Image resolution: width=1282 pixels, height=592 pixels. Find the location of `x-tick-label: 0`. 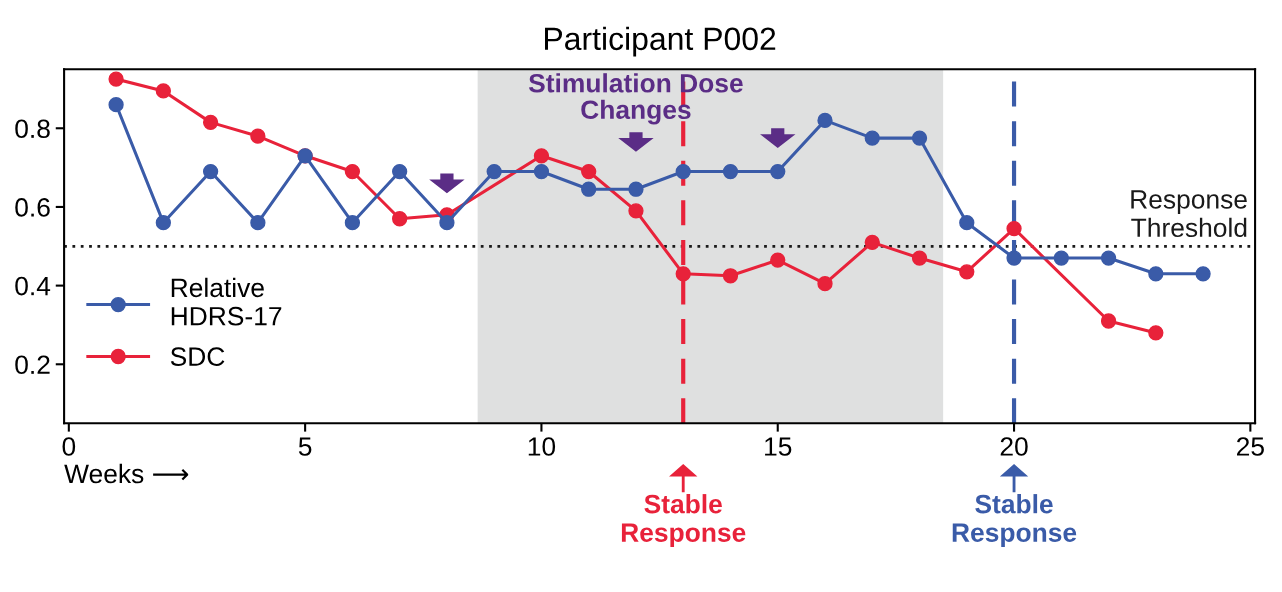

x-tick-label: 0 is located at coordinates (69, 446).